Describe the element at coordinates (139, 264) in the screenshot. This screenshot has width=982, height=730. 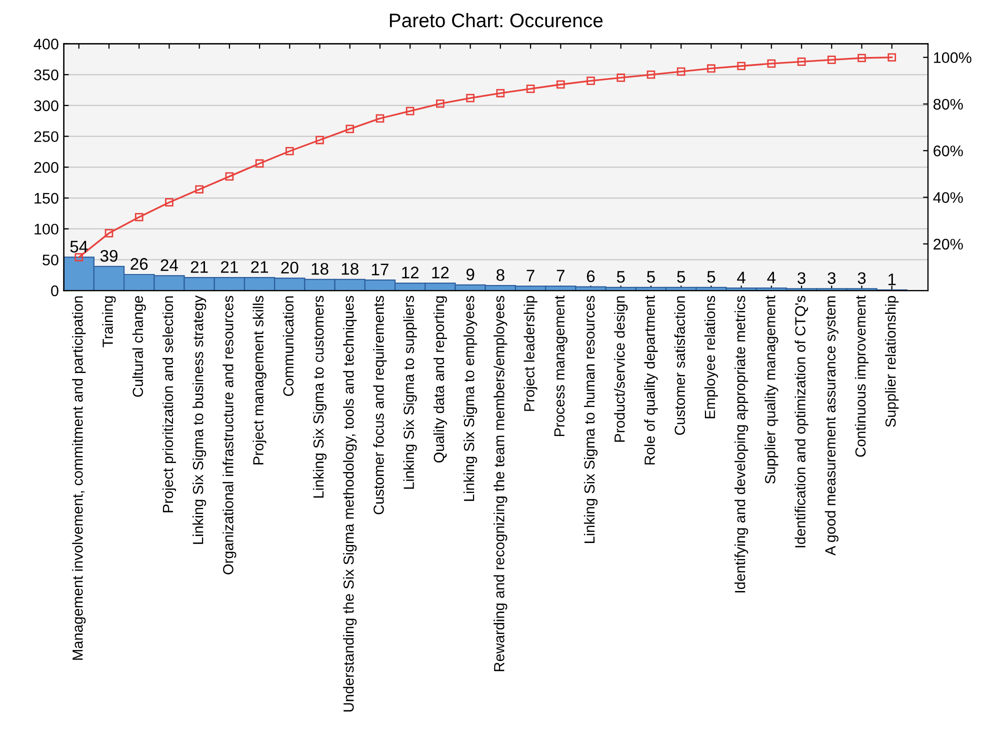
I see `data-label: 26` at that location.